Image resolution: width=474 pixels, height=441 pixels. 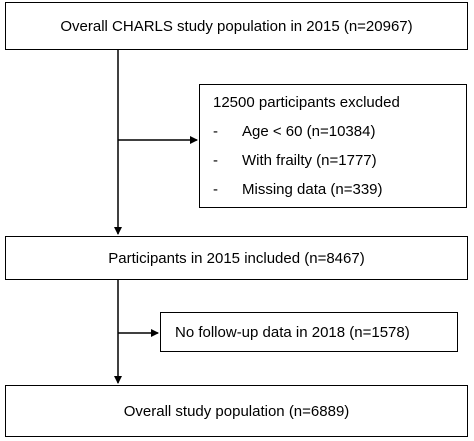 I want to click on exclusion-item-label: With frailty (n=1777), so click(x=309, y=160).